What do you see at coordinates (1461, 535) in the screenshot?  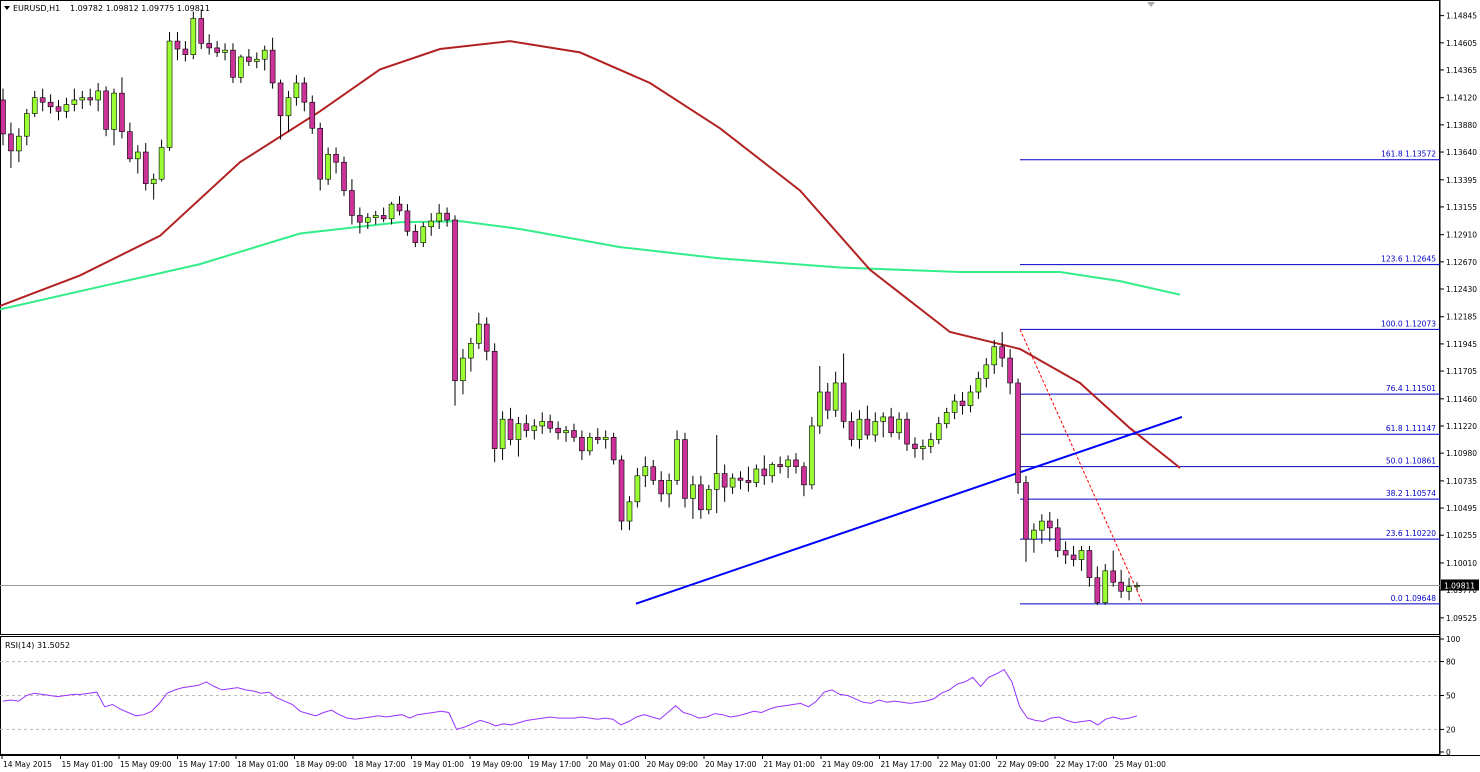 I see `price-tick-label: 1.10255` at bounding box center [1461, 535].